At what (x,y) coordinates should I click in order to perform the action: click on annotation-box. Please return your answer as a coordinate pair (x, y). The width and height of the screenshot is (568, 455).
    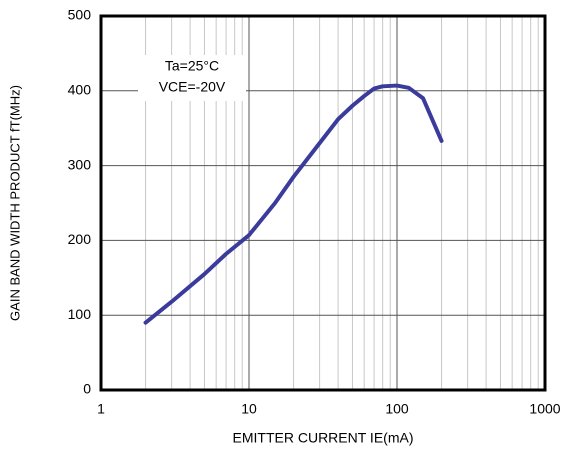
    Looking at the image, I should click on (192, 78).